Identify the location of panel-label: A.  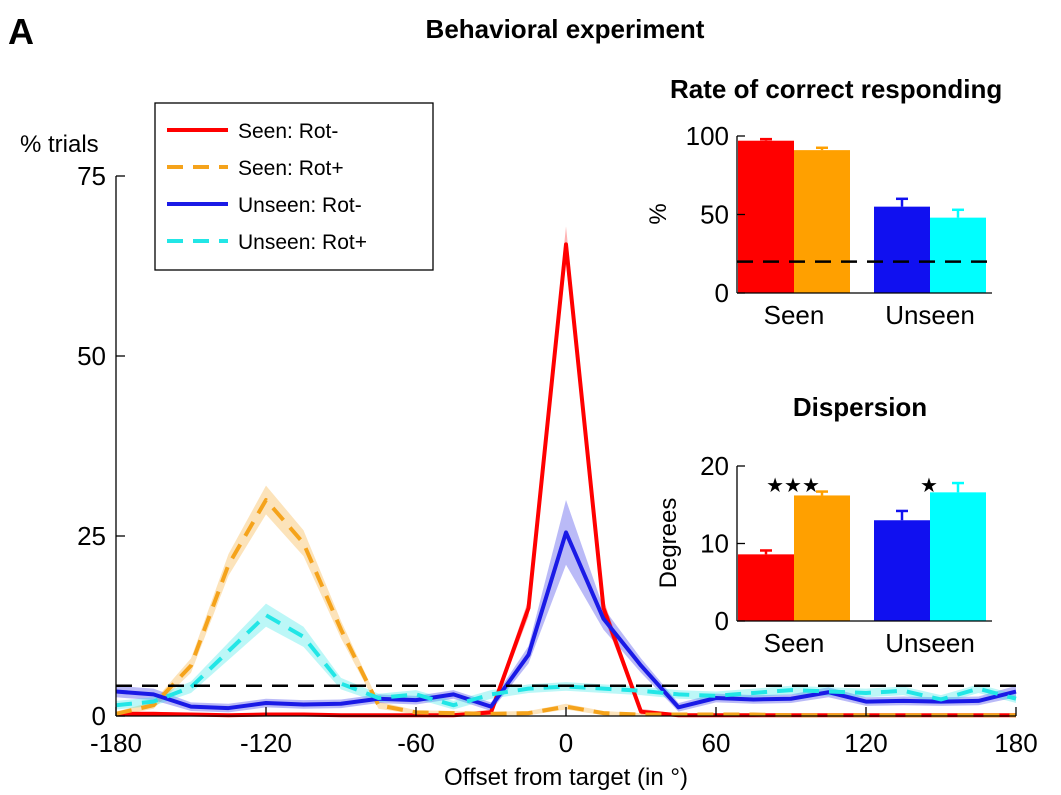
(21, 31).